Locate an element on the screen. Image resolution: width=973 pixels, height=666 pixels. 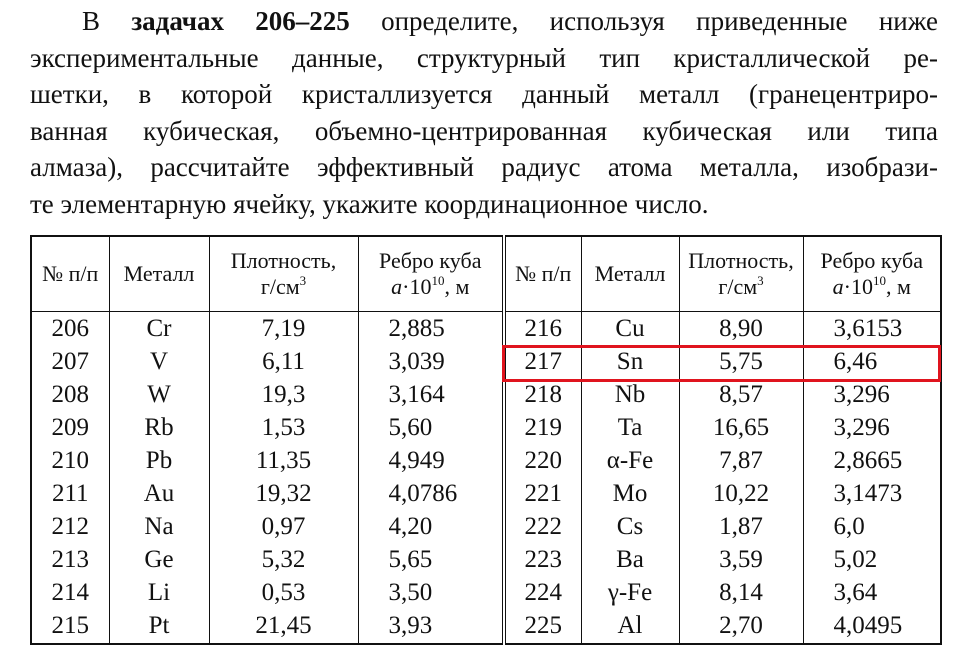
cell-metal: Na is located at coordinates (158, 527).